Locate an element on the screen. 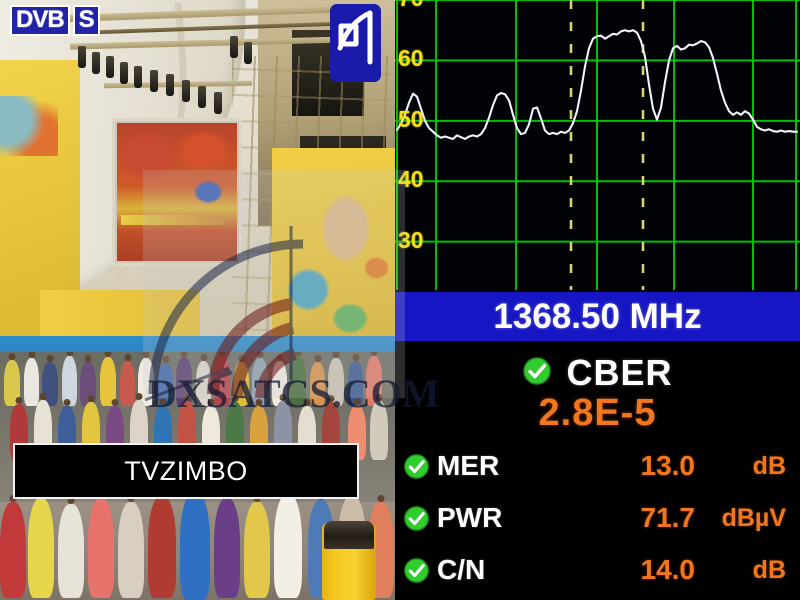 This screenshot has height=600, width=800. frequency-value: 1368.50 MHz is located at coordinates (597, 316).